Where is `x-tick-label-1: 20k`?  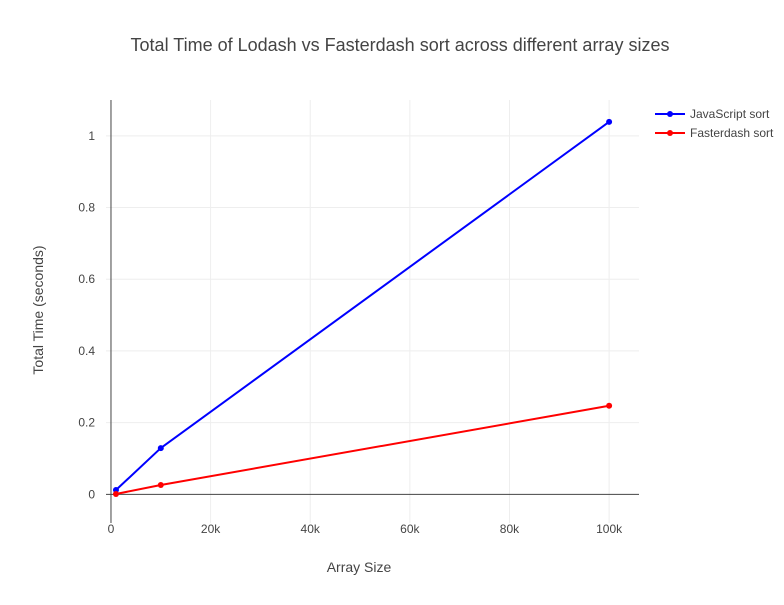 x-tick-label-1: 20k is located at coordinates (211, 529).